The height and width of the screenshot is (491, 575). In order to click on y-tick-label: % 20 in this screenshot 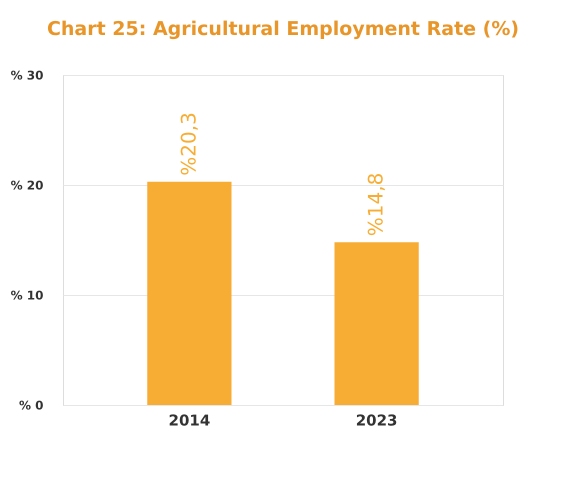, I will do `click(27, 185)`.